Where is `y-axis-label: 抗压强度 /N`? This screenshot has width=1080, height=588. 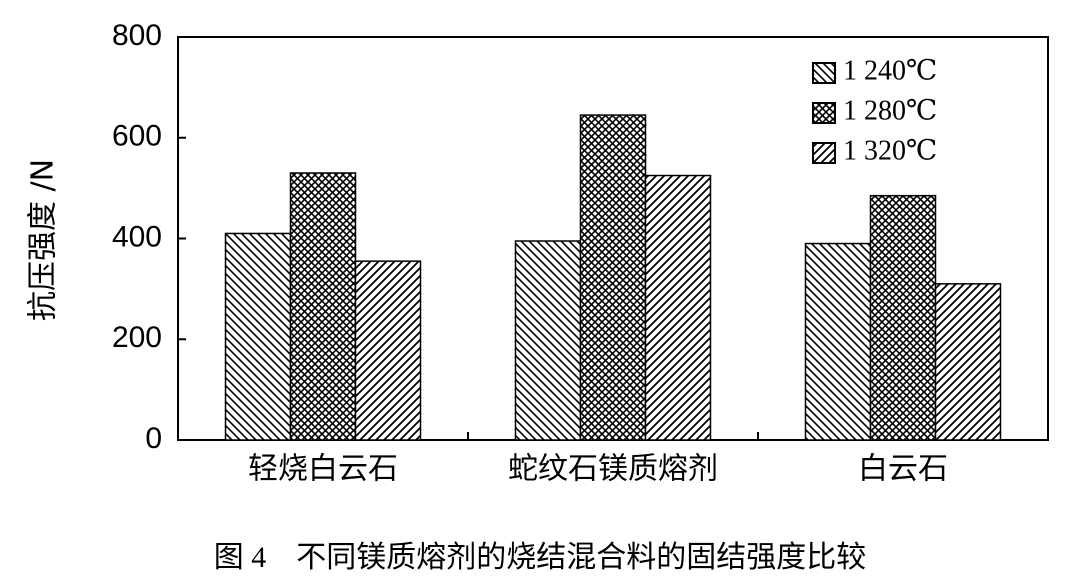
y-axis-label: 抗压强度 /N is located at coordinates (43, 240).